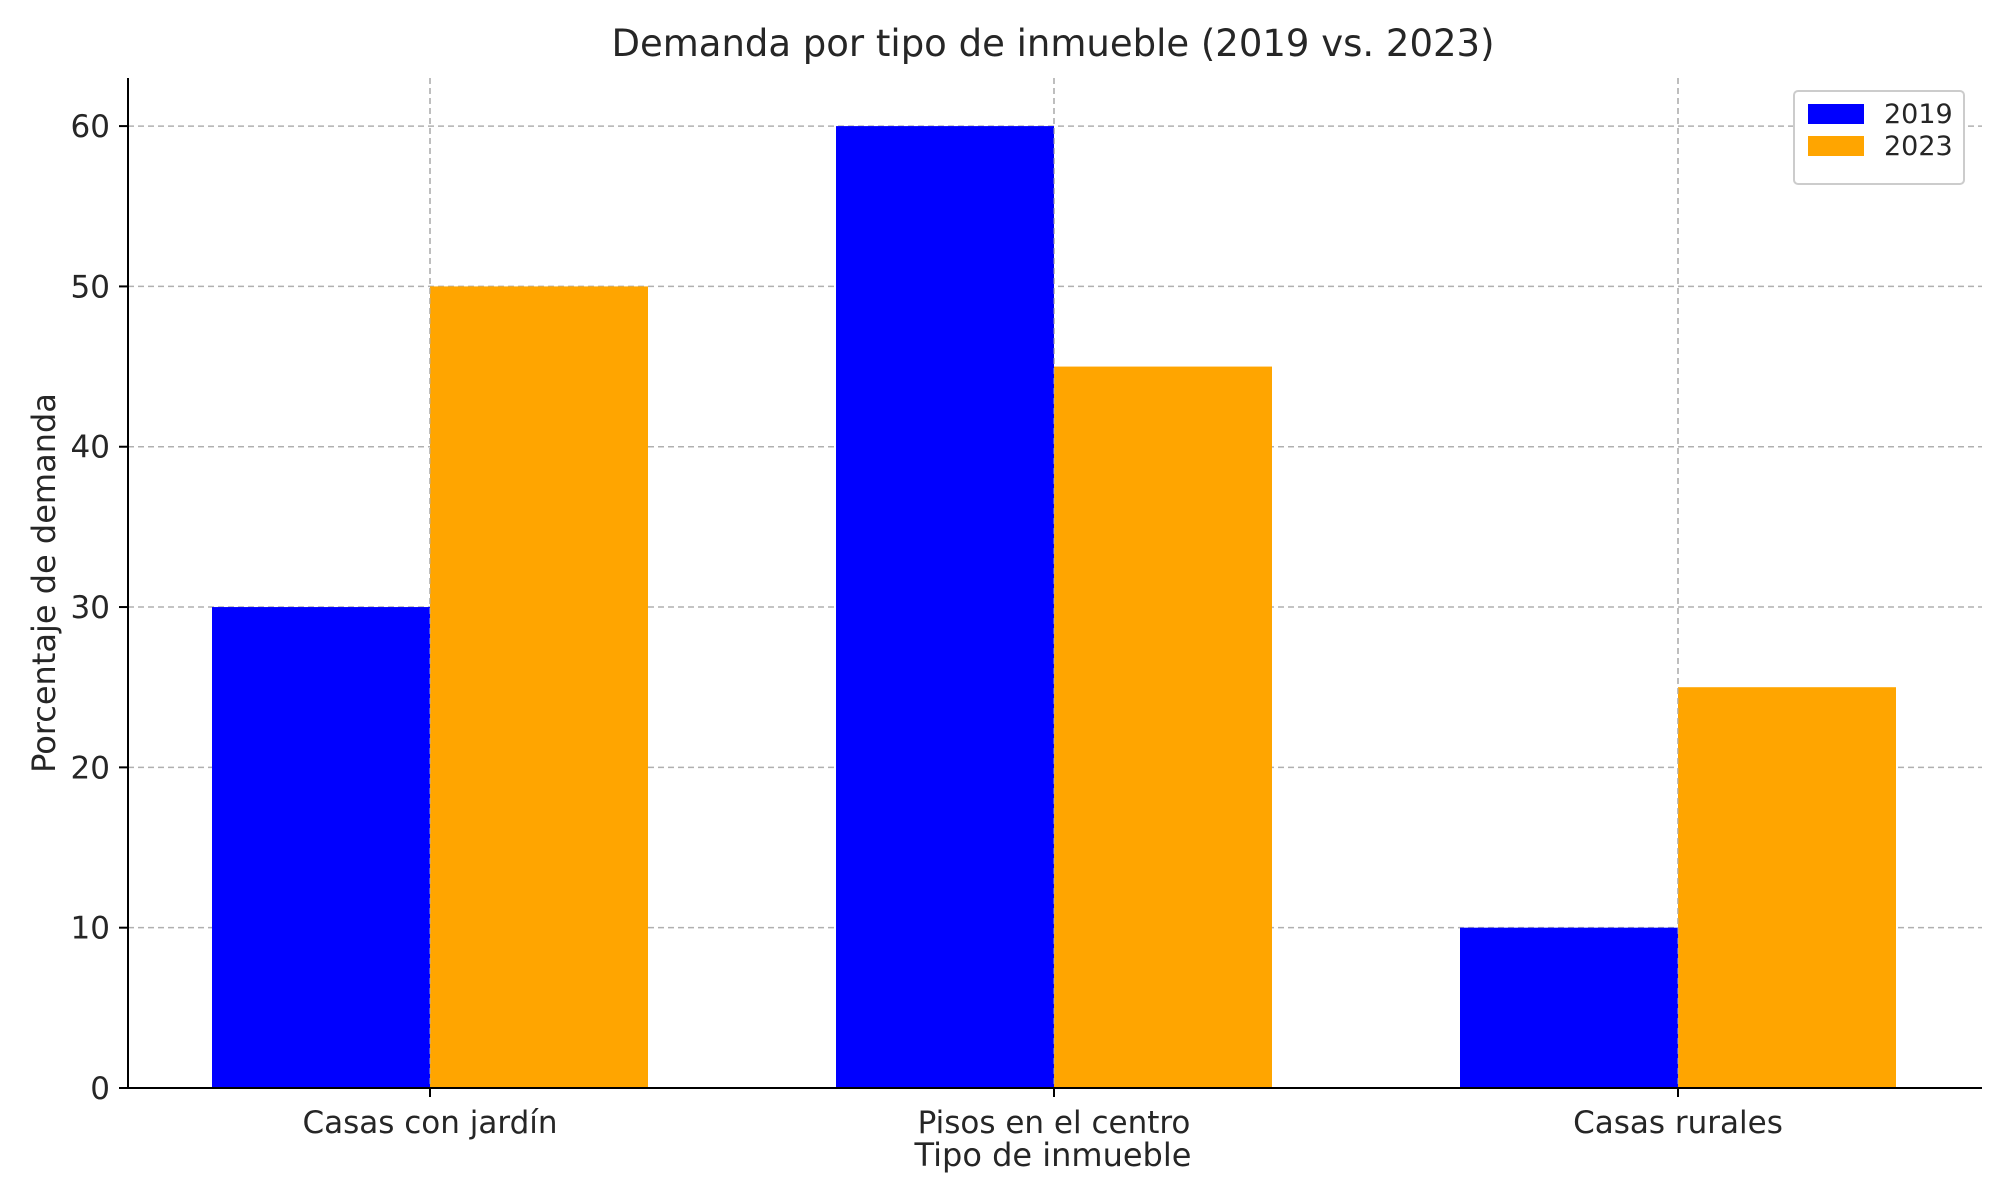 The image size is (2000, 1204). What do you see at coordinates (90, 127) in the screenshot?
I see `y-tick-label: 60` at bounding box center [90, 127].